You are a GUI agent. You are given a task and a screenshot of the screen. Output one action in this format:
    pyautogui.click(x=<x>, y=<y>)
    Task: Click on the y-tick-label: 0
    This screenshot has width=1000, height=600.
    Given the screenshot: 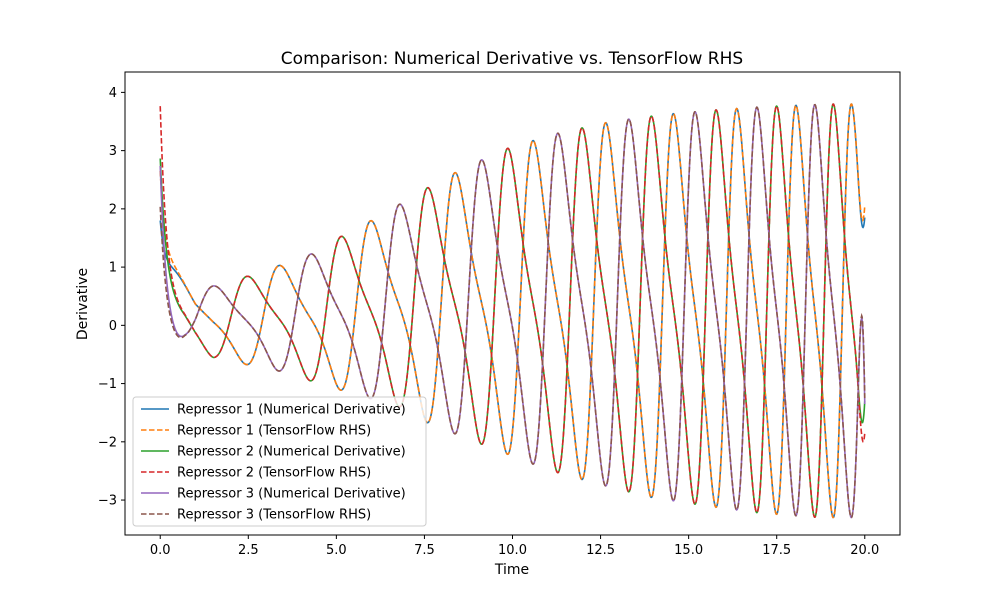 What is the action you would take?
    pyautogui.click(x=113, y=326)
    